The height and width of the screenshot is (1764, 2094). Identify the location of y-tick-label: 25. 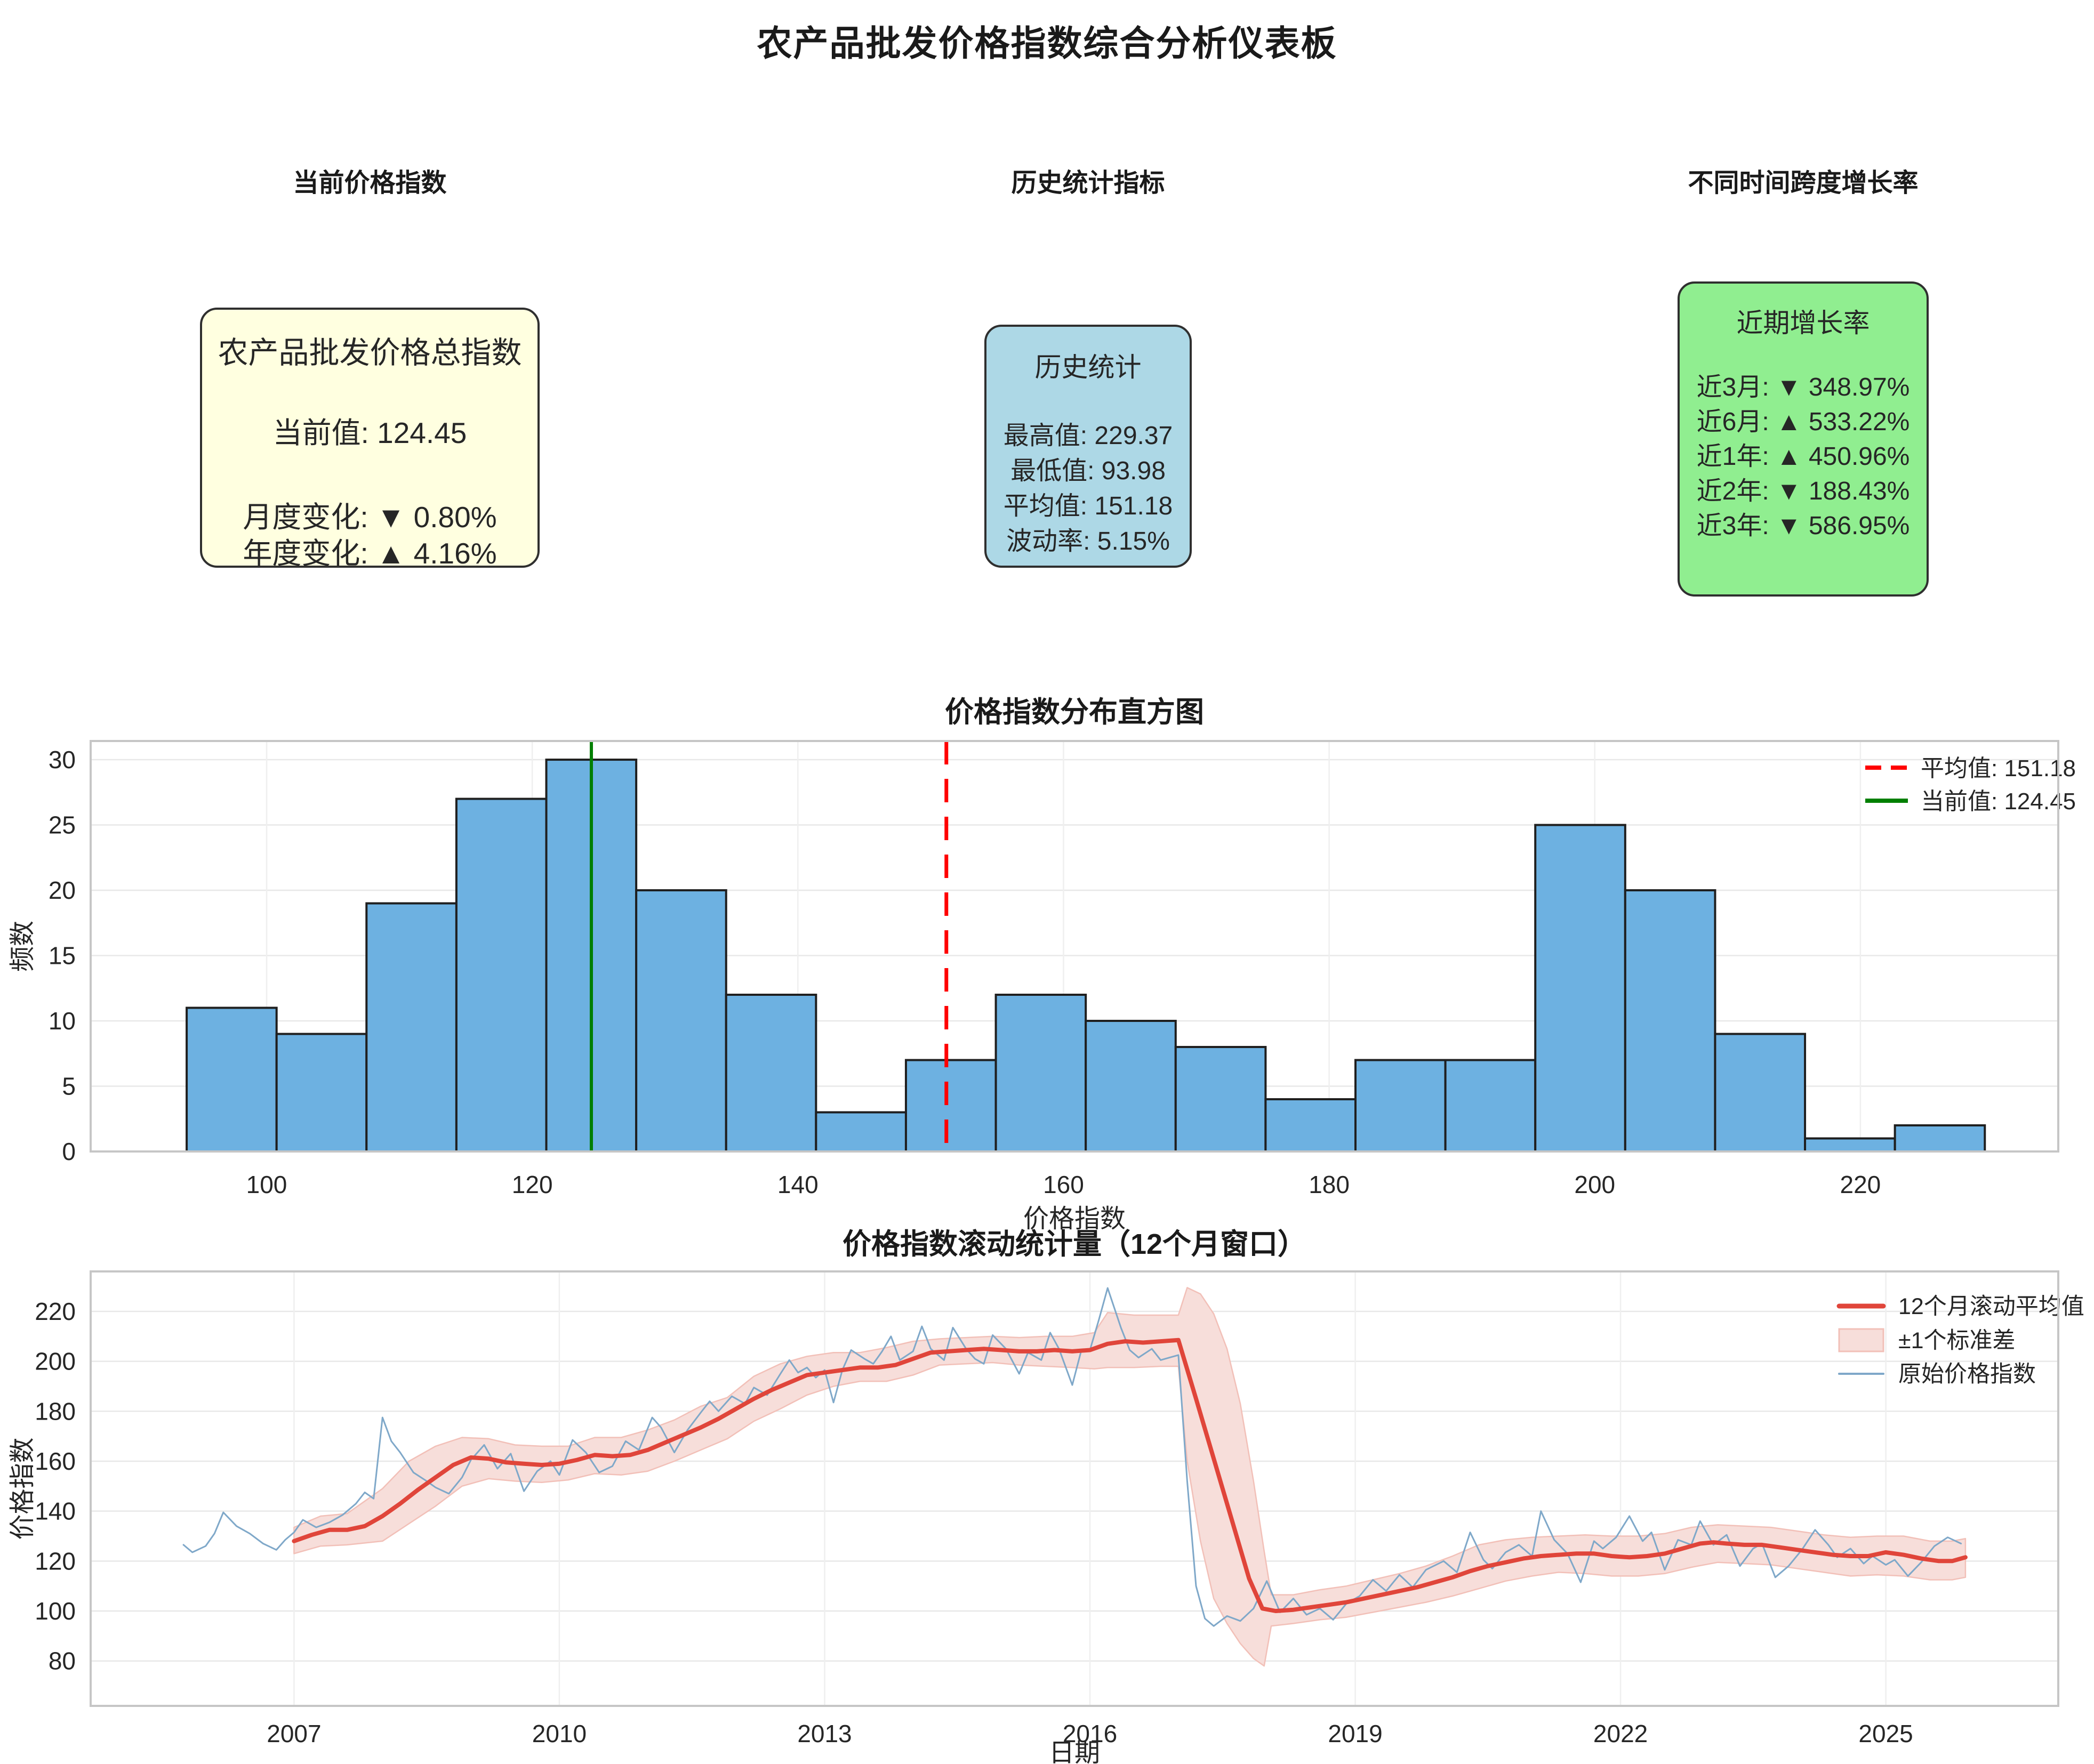
(63, 825).